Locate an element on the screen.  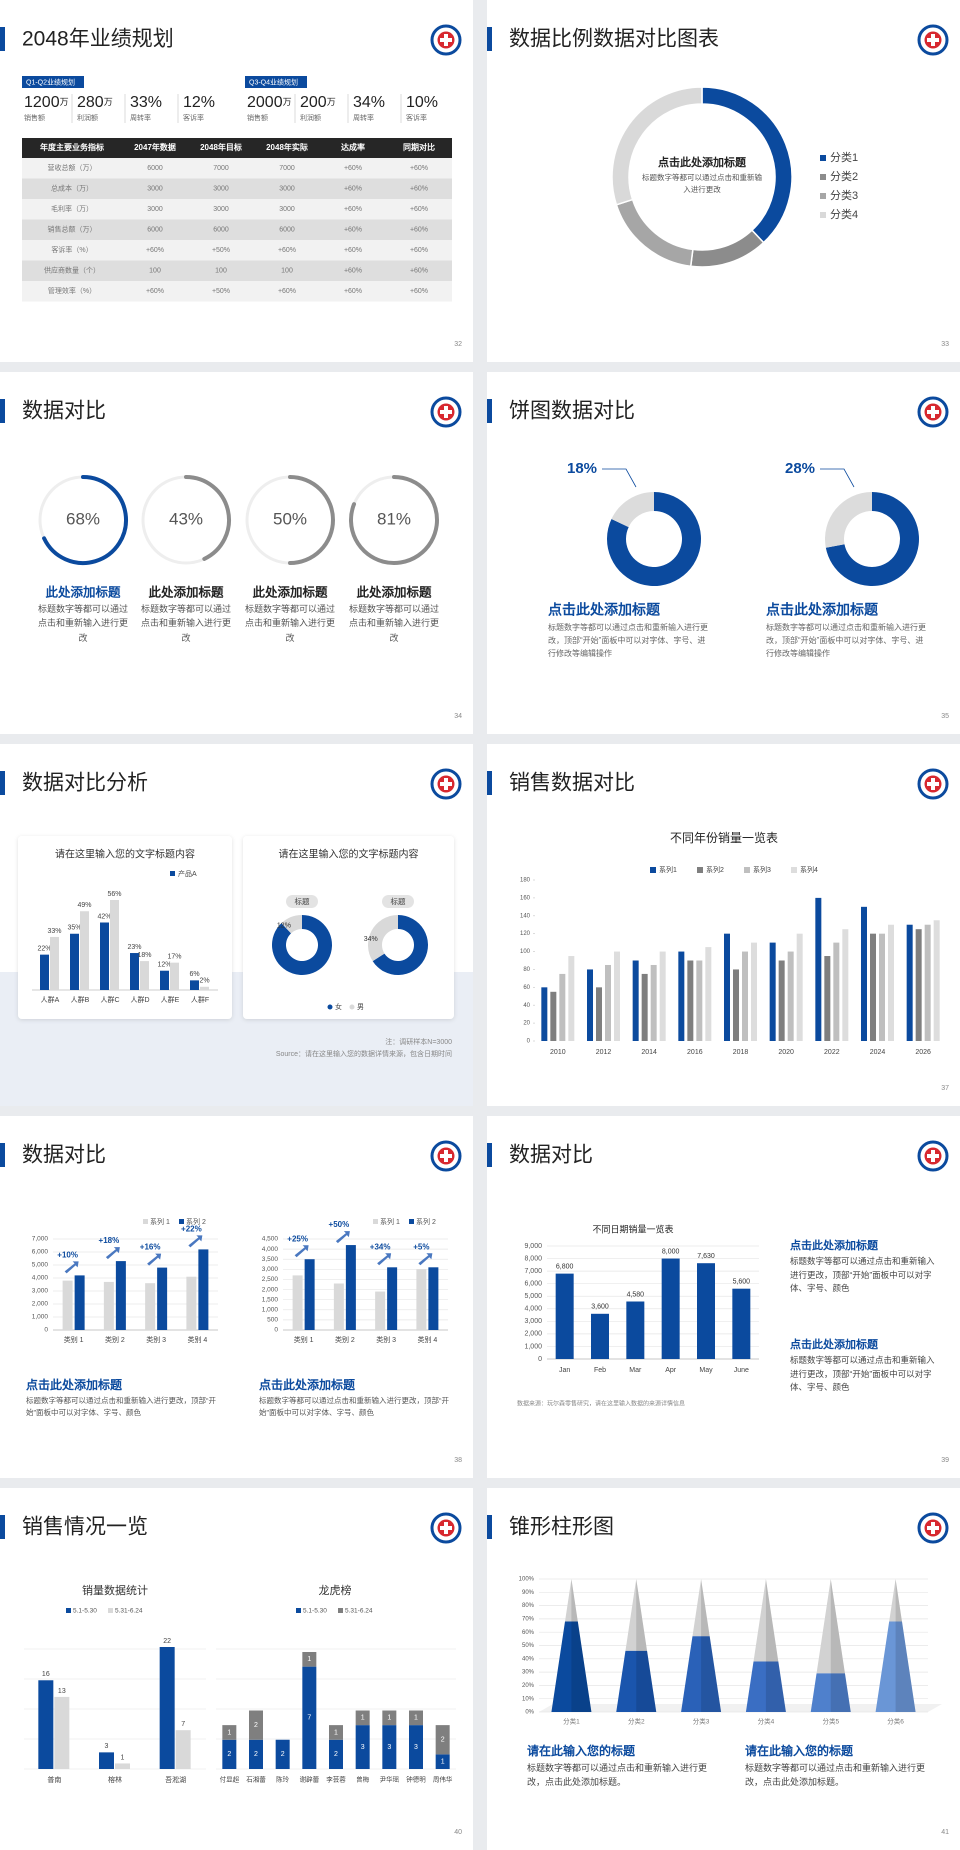
y-tick-label: 4,000 is located at coordinates (40, 1278).